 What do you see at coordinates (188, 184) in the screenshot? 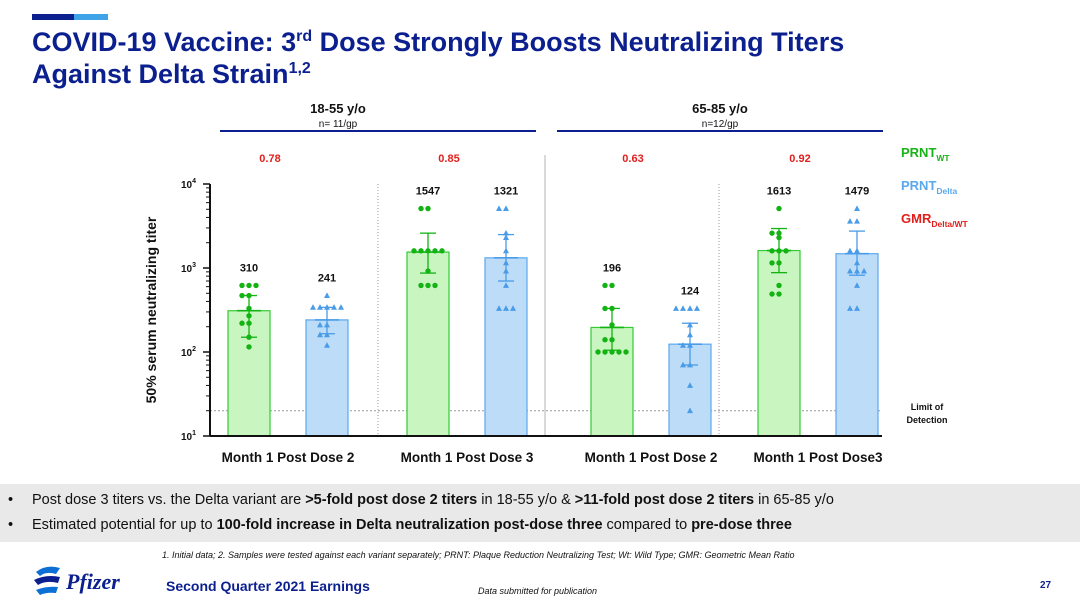
I see `y-tick-label: 10⁴` at bounding box center [188, 184].